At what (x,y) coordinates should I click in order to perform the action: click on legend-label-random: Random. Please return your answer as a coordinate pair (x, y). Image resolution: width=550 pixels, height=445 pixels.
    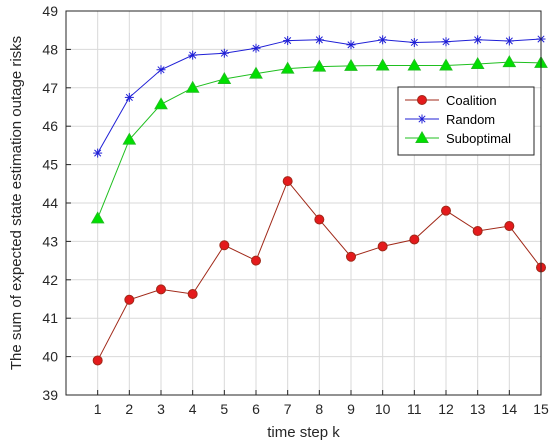
    Looking at the image, I should click on (470, 119).